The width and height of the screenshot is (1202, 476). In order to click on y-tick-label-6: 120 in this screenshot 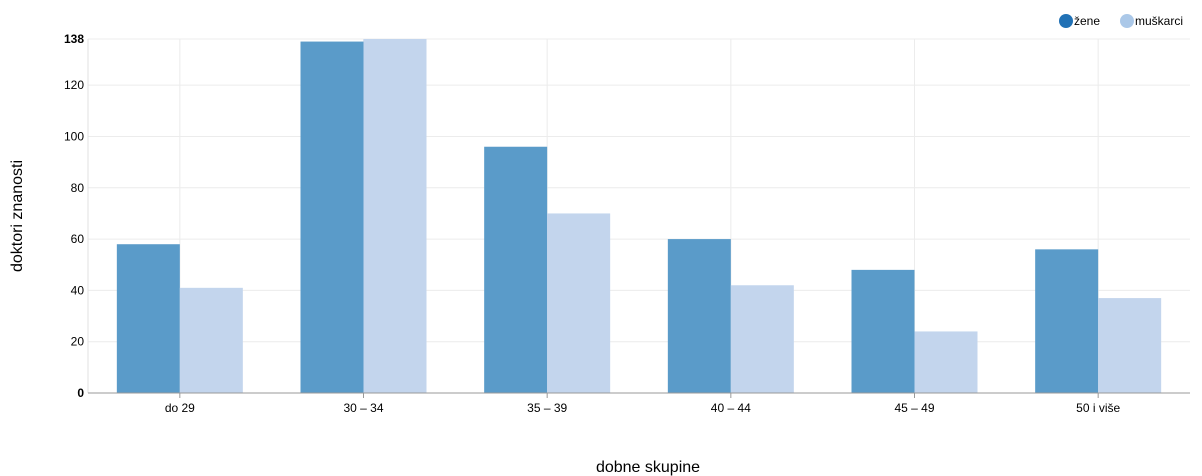, I will do `click(74, 85)`.